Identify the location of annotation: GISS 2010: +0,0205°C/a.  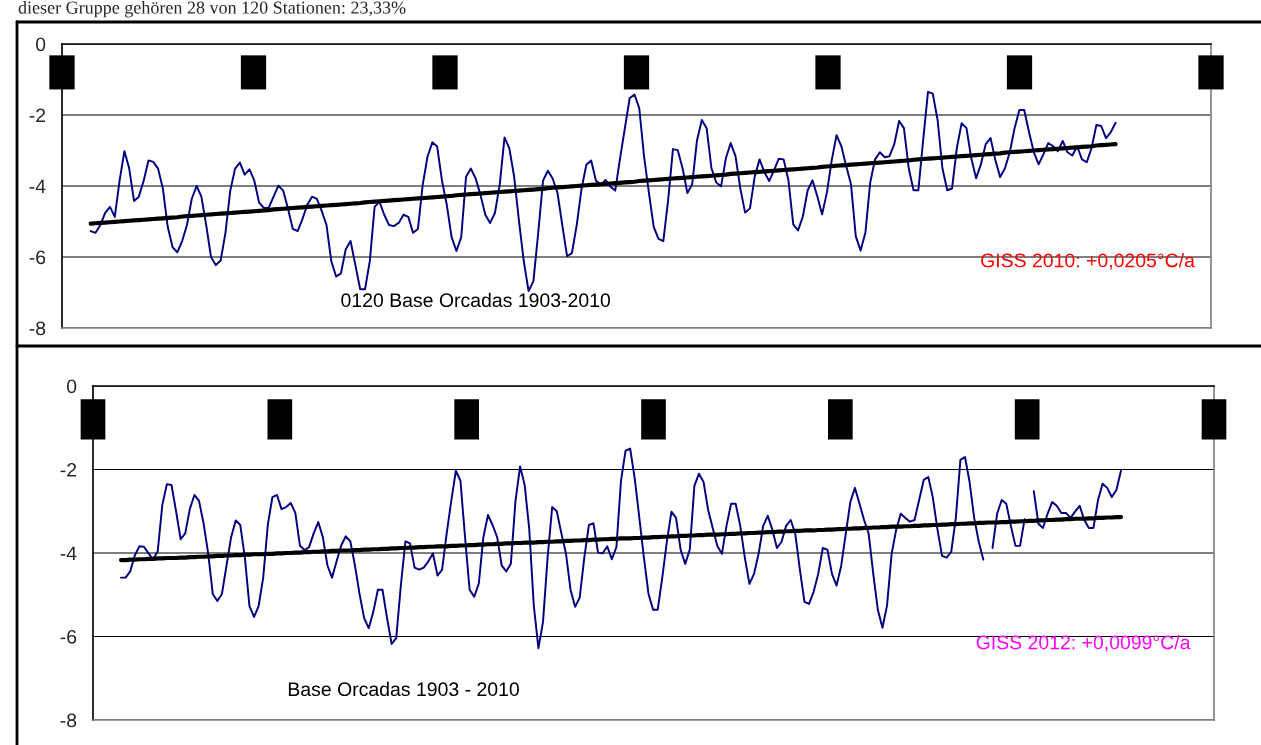
(1088, 261).